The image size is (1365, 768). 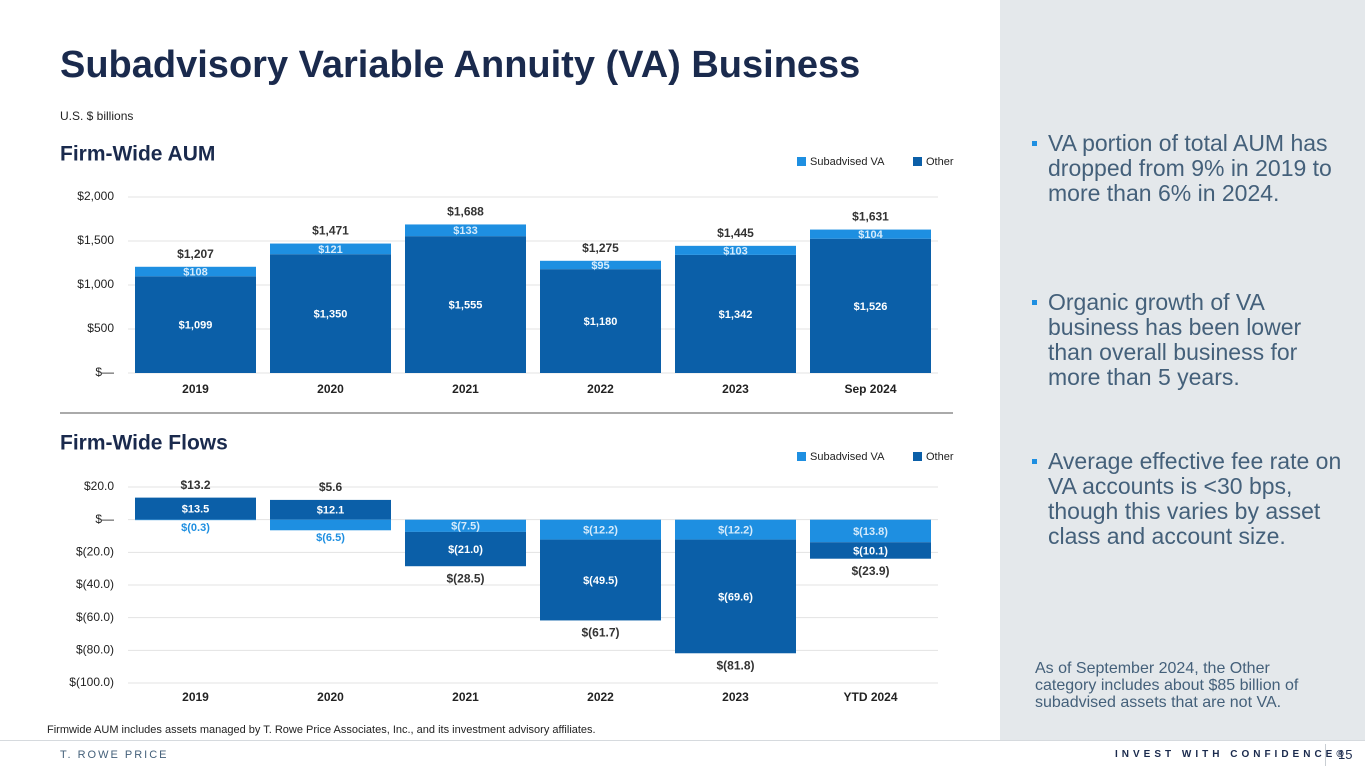 I want to click on value-label: $1,526, so click(x=871, y=307).